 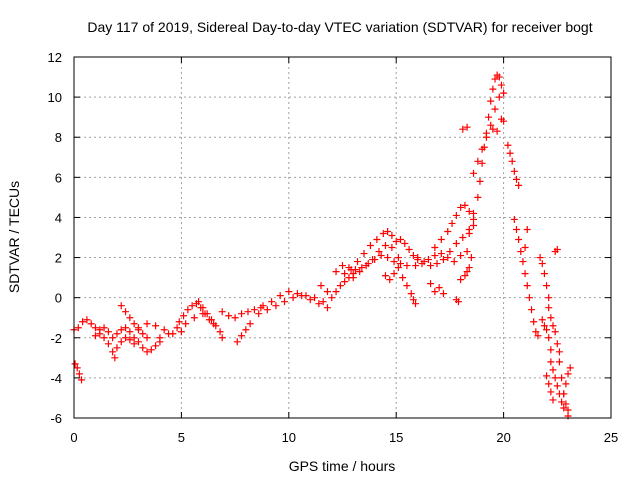 I want to click on y-tick-label: 2, so click(x=58, y=258).